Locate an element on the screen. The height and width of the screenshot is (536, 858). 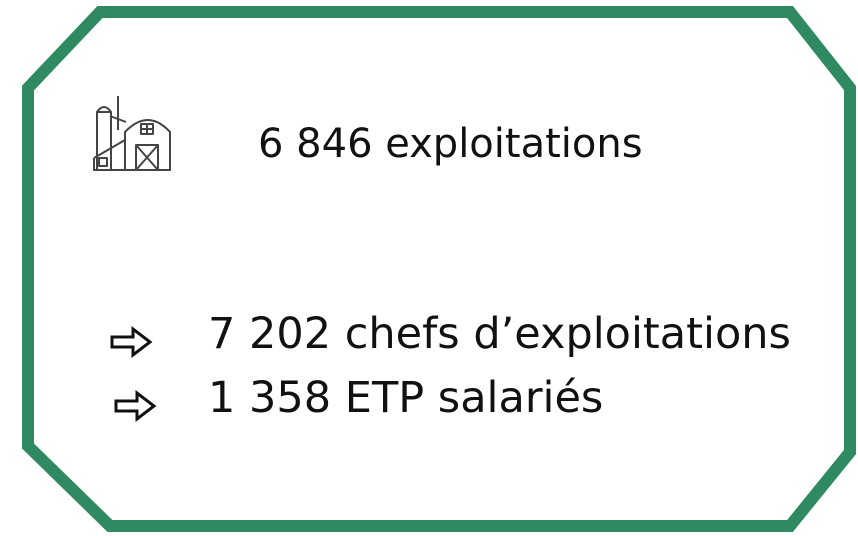
farms-count: 6 846 exploitations is located at coordinates (450, 144).